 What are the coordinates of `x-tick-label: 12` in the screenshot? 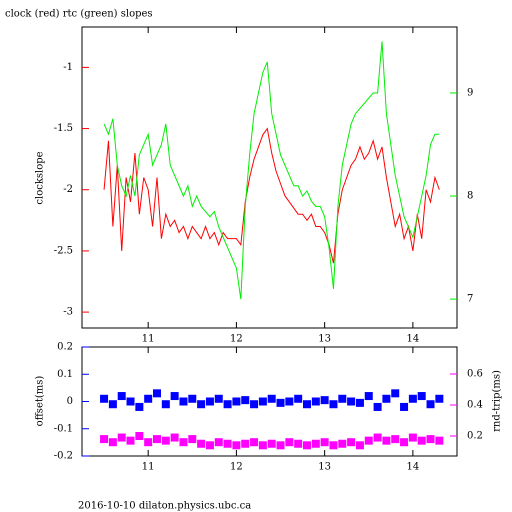 It's located at (236, 467).